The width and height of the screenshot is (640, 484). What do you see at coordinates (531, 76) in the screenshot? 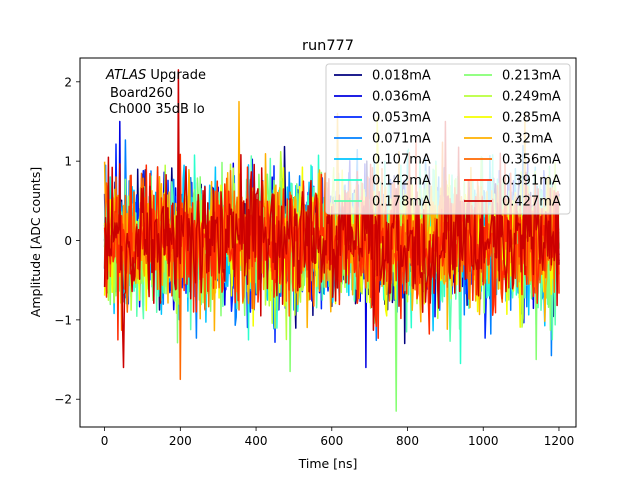
I see `legend-label: 0.213mA` at bounding box center [531, 76].